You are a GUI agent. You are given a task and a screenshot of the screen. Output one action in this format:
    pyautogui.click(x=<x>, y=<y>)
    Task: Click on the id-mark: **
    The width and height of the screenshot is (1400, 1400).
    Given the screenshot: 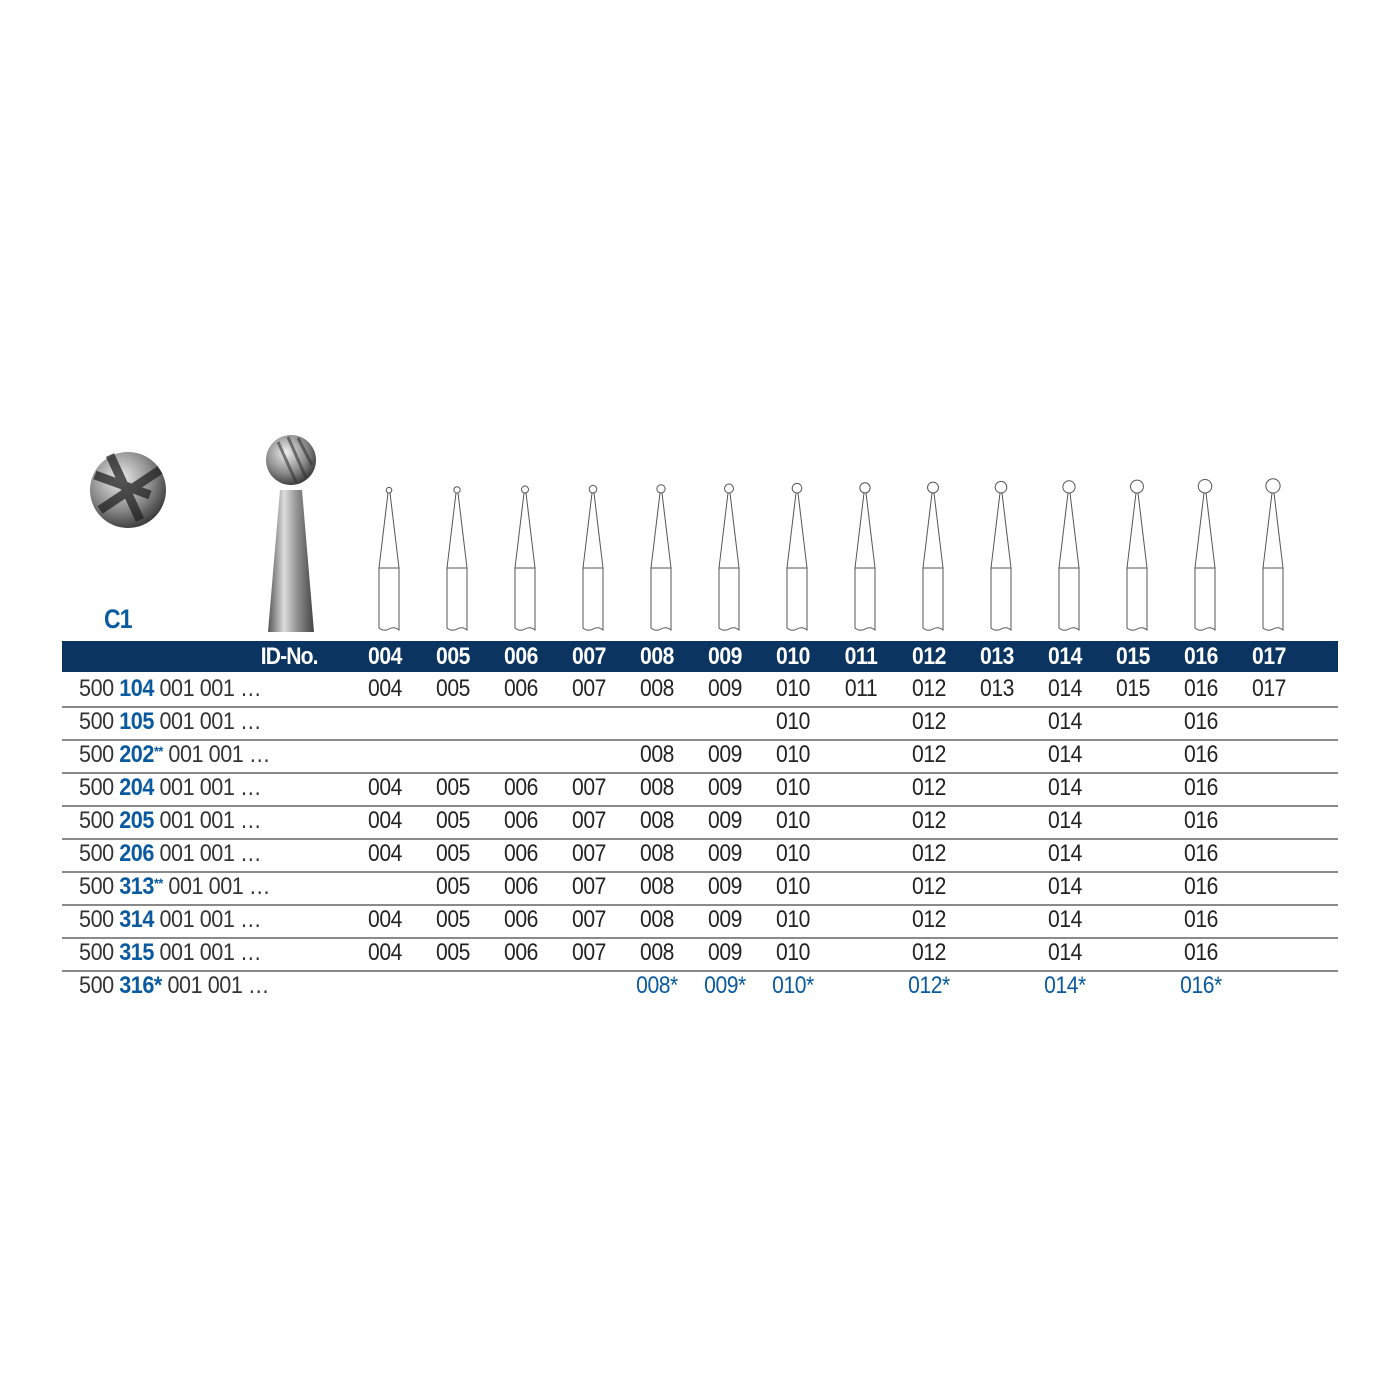 What is the action you would take?
    pyautogui.click(x=158, y=751)
    